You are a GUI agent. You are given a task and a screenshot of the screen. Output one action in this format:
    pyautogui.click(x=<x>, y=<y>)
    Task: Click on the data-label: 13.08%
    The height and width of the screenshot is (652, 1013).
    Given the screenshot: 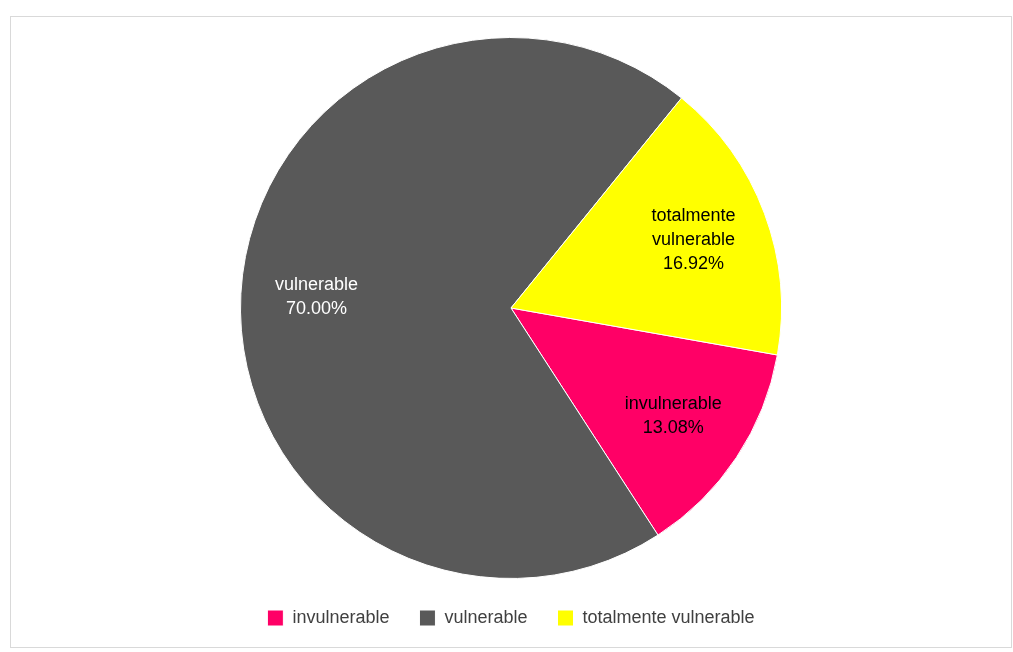 What is the action you would take?
    pyautogui.click(x=673, y=426)
    